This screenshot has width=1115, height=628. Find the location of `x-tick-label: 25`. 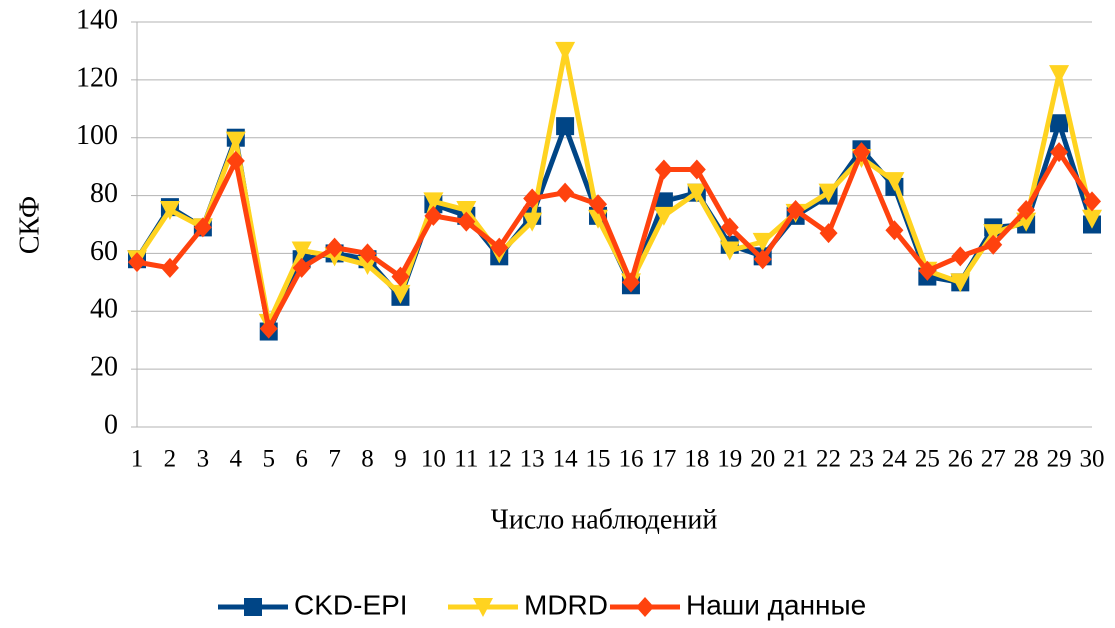

x-tick-label: 25 is located at coordinates (927, 459).